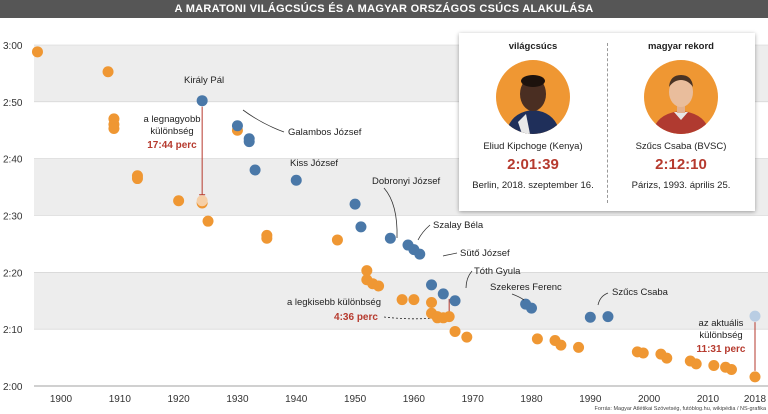 The height and width of the screenshot is (414, 768). Describe the element at coordinates (497, 271) in the screenshot. I see `runner-label: Tóth Gyula` at that location.